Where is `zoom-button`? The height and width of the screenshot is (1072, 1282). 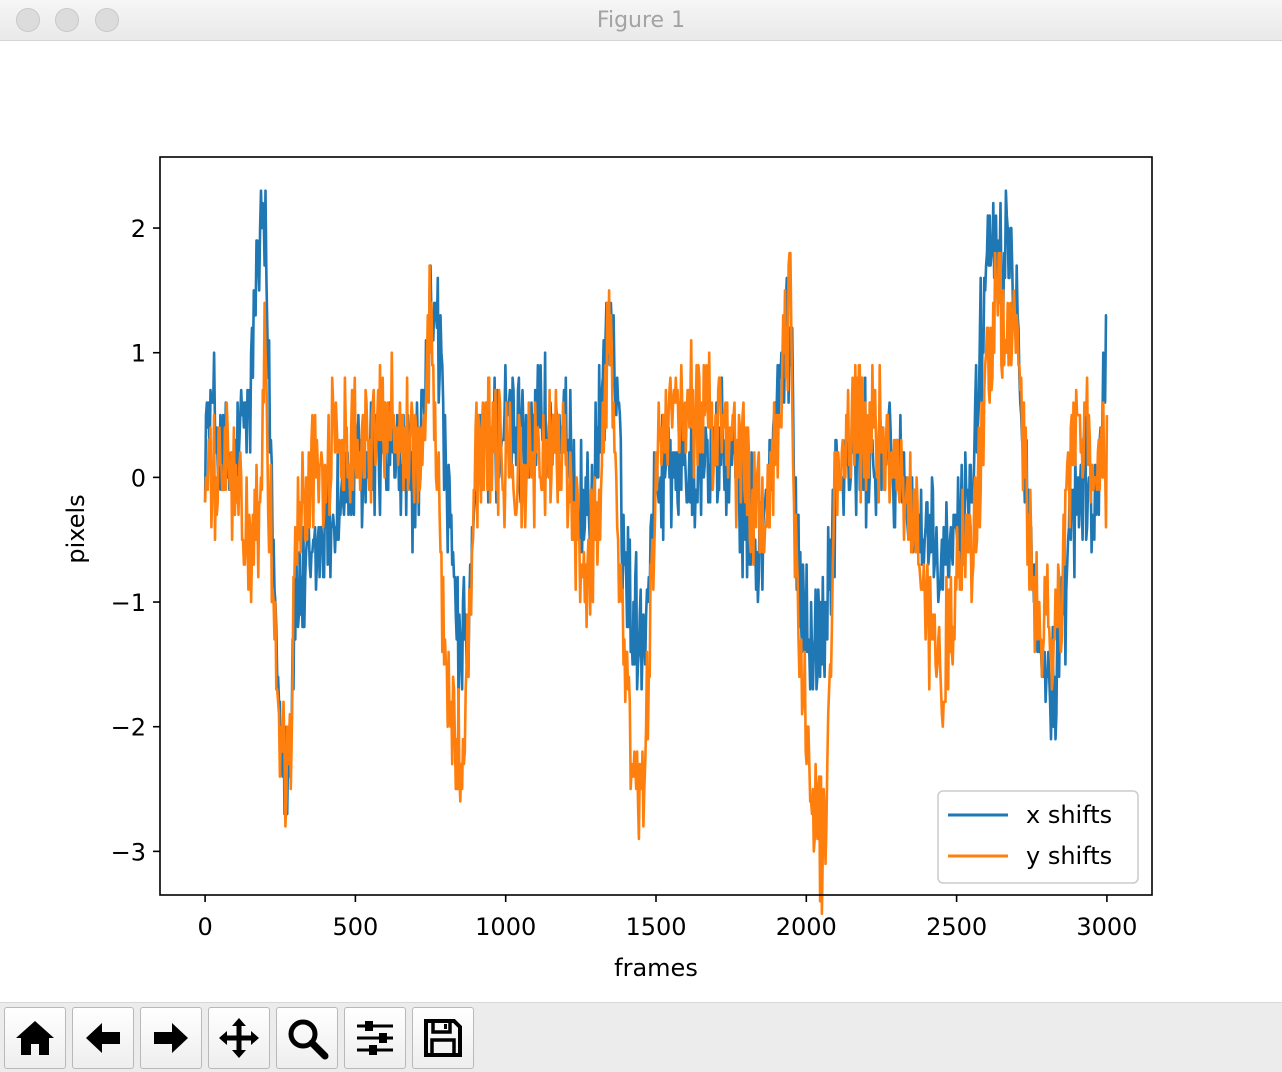 zoom-button is located at coordinates (307, 1038).